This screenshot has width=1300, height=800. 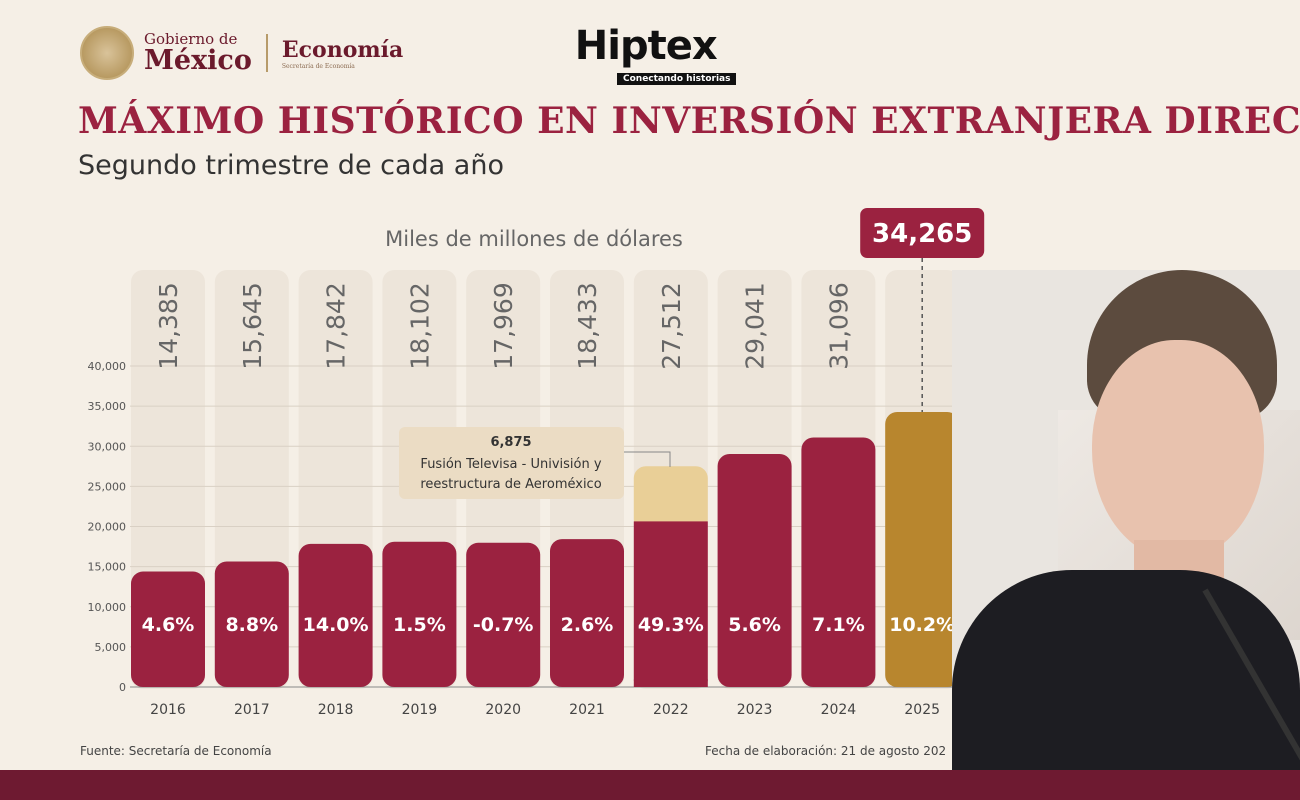 What do you see at coordinates (503, 625) in the screenshot?
I see `growth-label: -0.7%` at bounding box center [503, 625].